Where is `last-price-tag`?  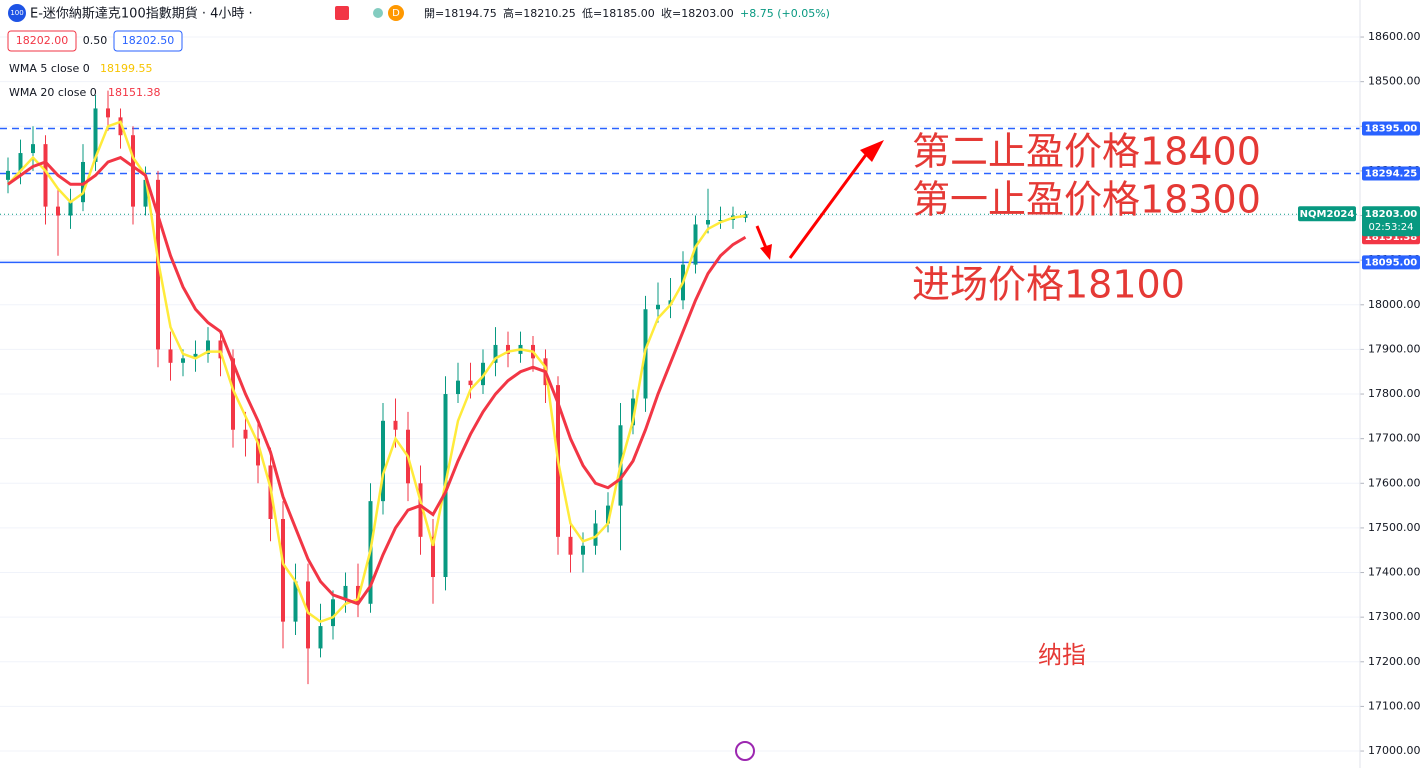 last-price-tag is located at coordinates (1391, 221).